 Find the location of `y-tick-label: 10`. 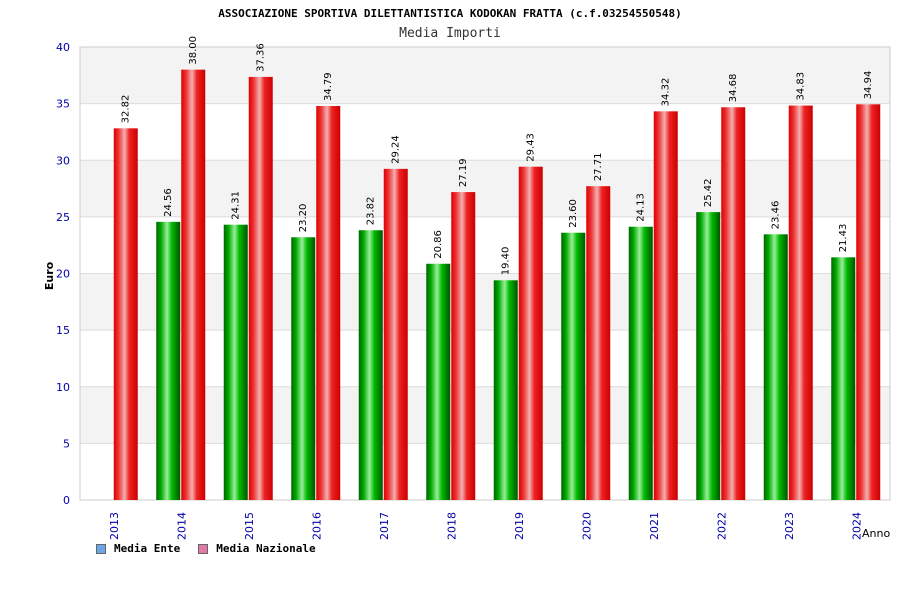

y-tick-label: 10 is located at coordinates (63, 387).